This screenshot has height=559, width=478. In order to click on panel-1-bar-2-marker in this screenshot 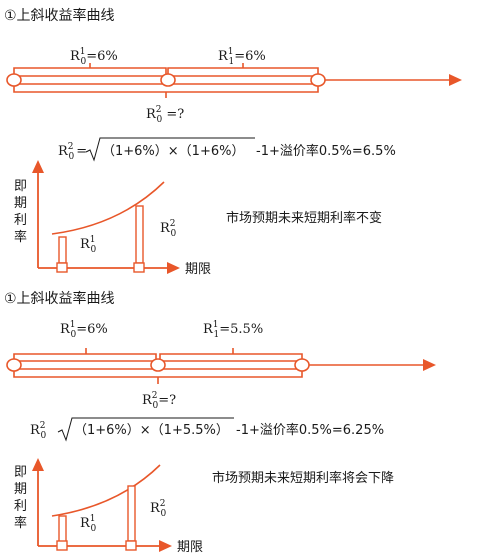, I will do `click(139, 267)`.